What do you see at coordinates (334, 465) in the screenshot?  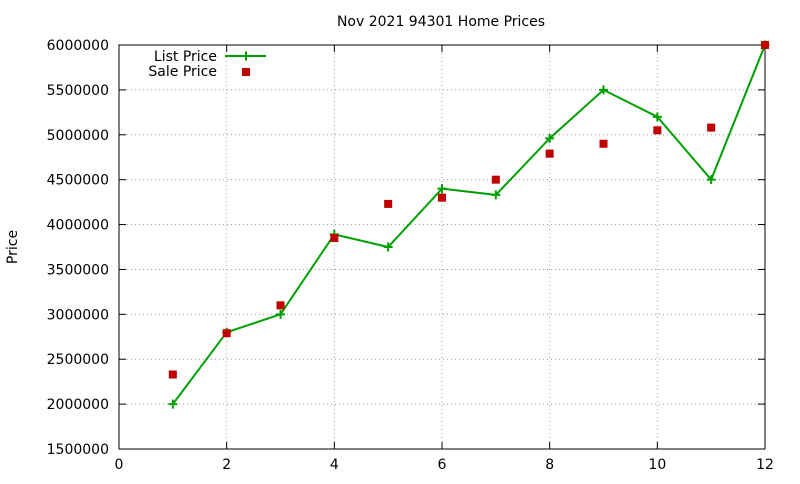 I see `x-tick-label: 4` at bounding box center [334, 465].